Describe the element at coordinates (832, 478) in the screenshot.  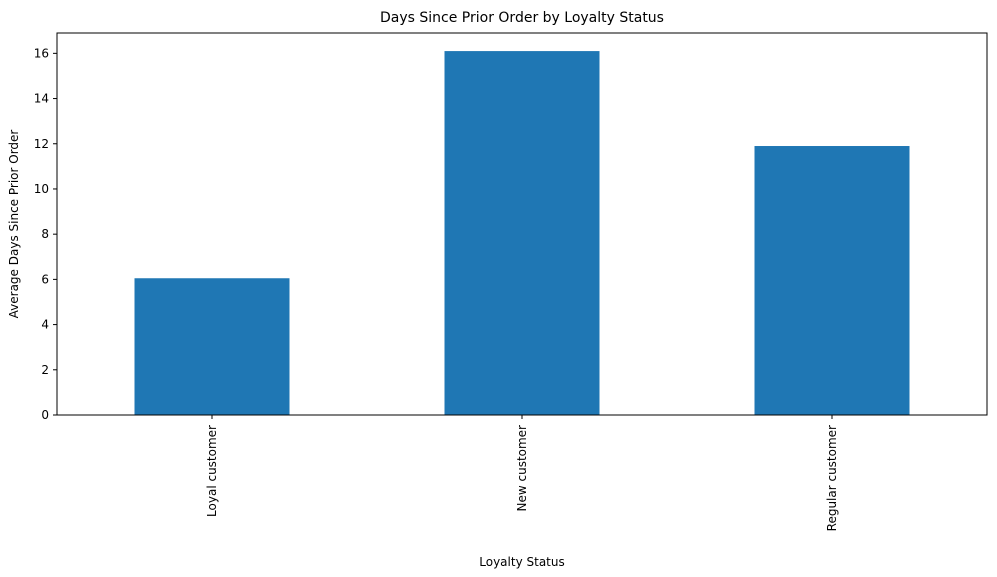
I see `x-tick-label: Regular customer` at that location.